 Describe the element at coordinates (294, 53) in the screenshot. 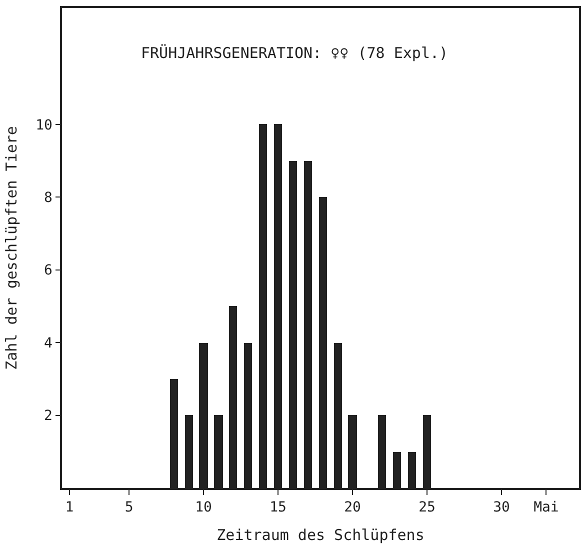

I see `text: FRÜHJAHRSGENERATION: ♀♀ (78 Expl.)` at that location.